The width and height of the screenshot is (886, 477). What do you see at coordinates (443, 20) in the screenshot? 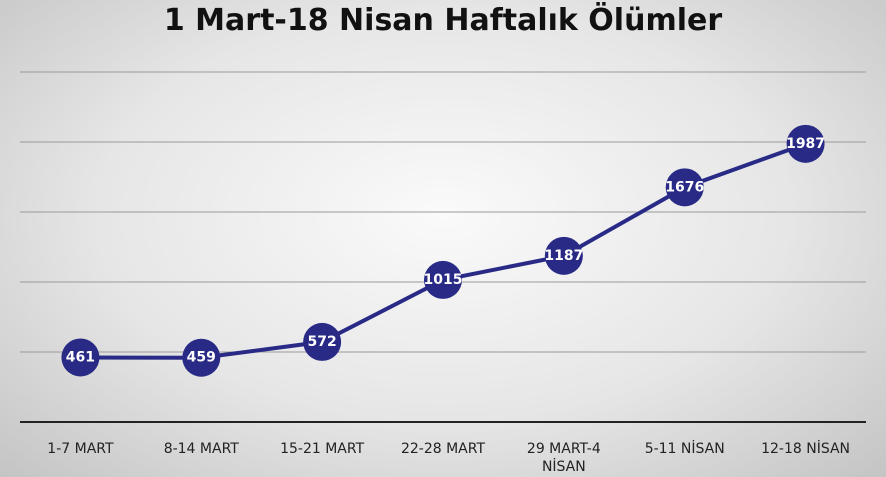
I see `chart-title: 1 Mart-18 Nisan Haftalık Ölümler` at bounding box center [443, 20].